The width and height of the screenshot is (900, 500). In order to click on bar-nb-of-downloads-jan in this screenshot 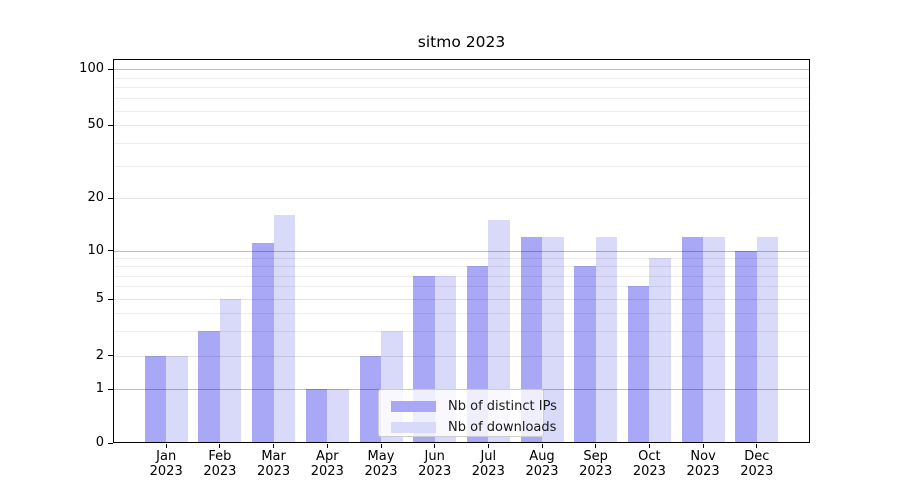, I will do `click(177, 398)`.